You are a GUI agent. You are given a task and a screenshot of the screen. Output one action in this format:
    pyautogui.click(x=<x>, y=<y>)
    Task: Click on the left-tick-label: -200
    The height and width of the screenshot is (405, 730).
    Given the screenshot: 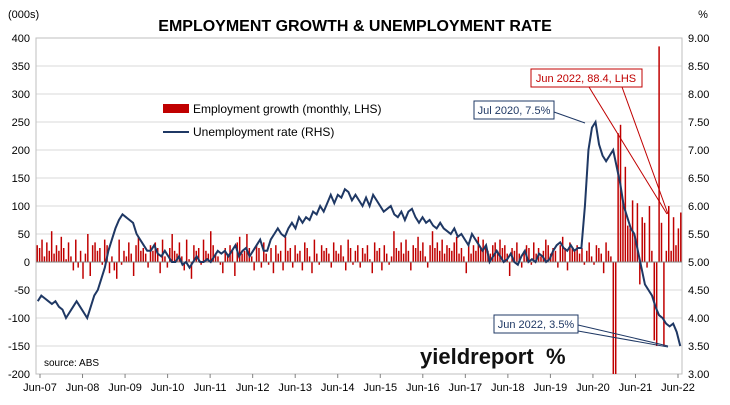 What is the action you would take?
    pyautogui.click(x=19, y=375)
    